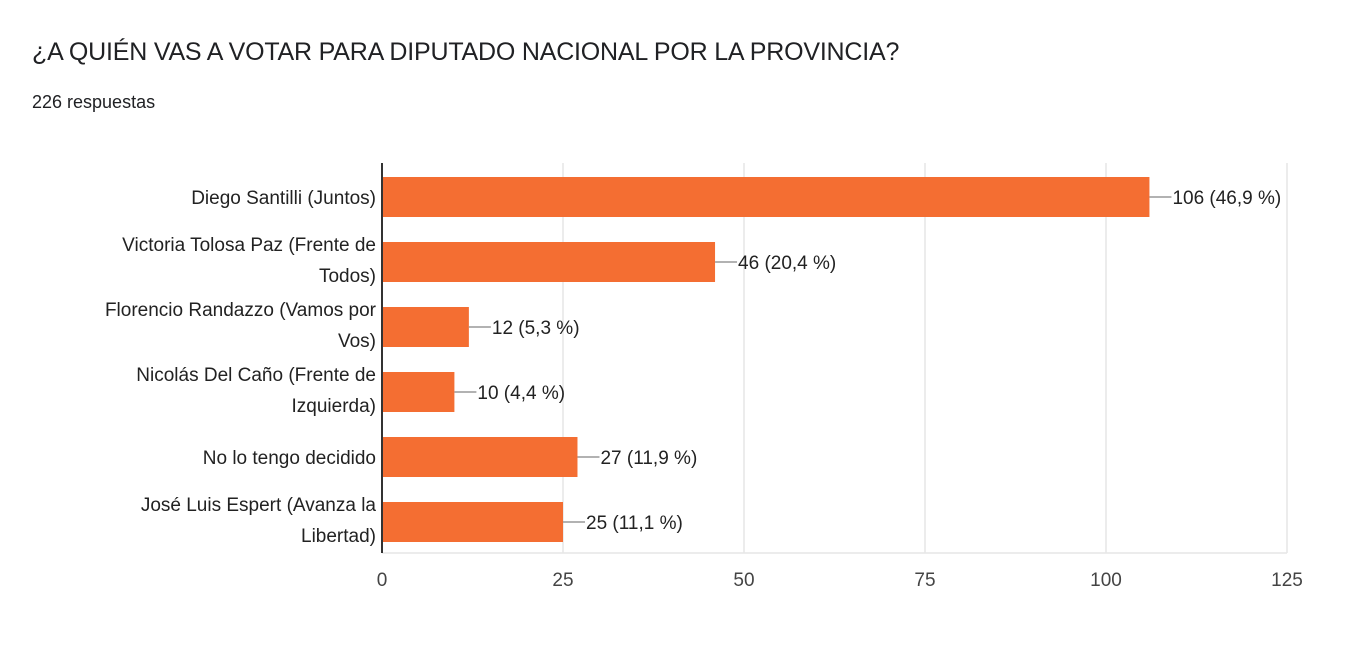  What do you see at coordinates (1287, 580) in the screenshot?
I see `x-tick-label: 125` at bounding box center [1287, 580].